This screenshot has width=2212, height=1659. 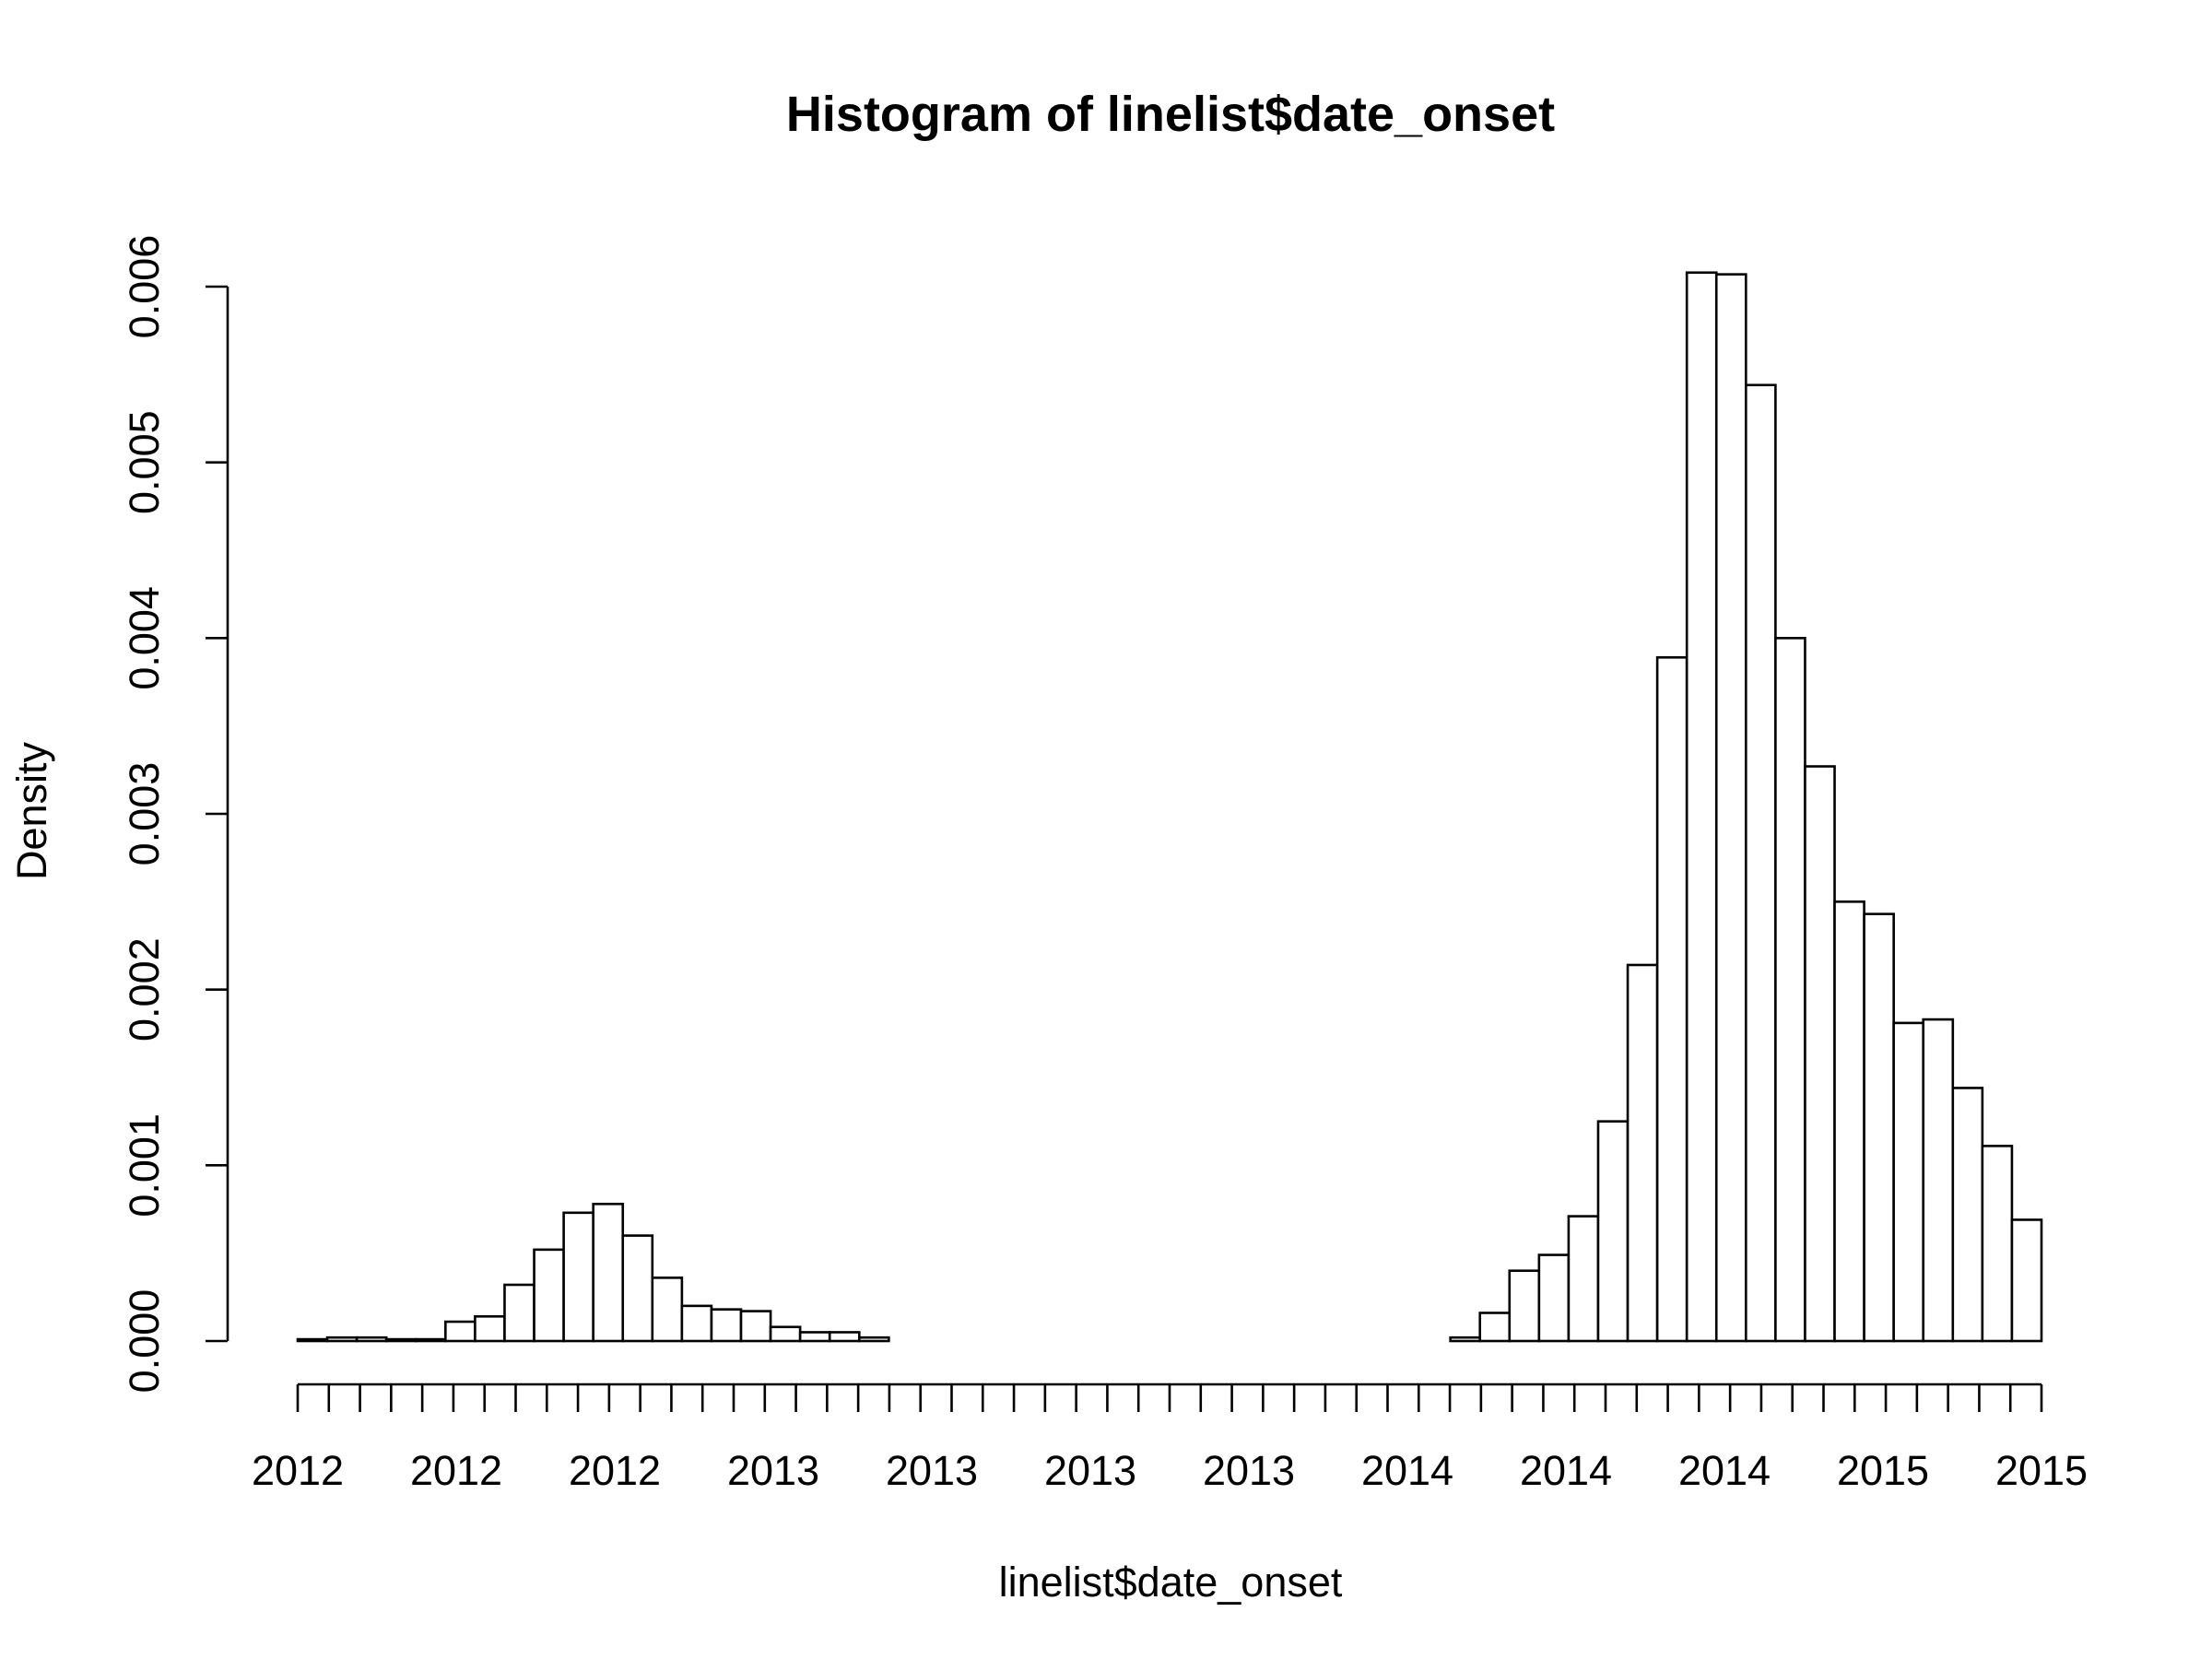 I want to click on y-tick-label: 0.003, so click(x=144, y=814).